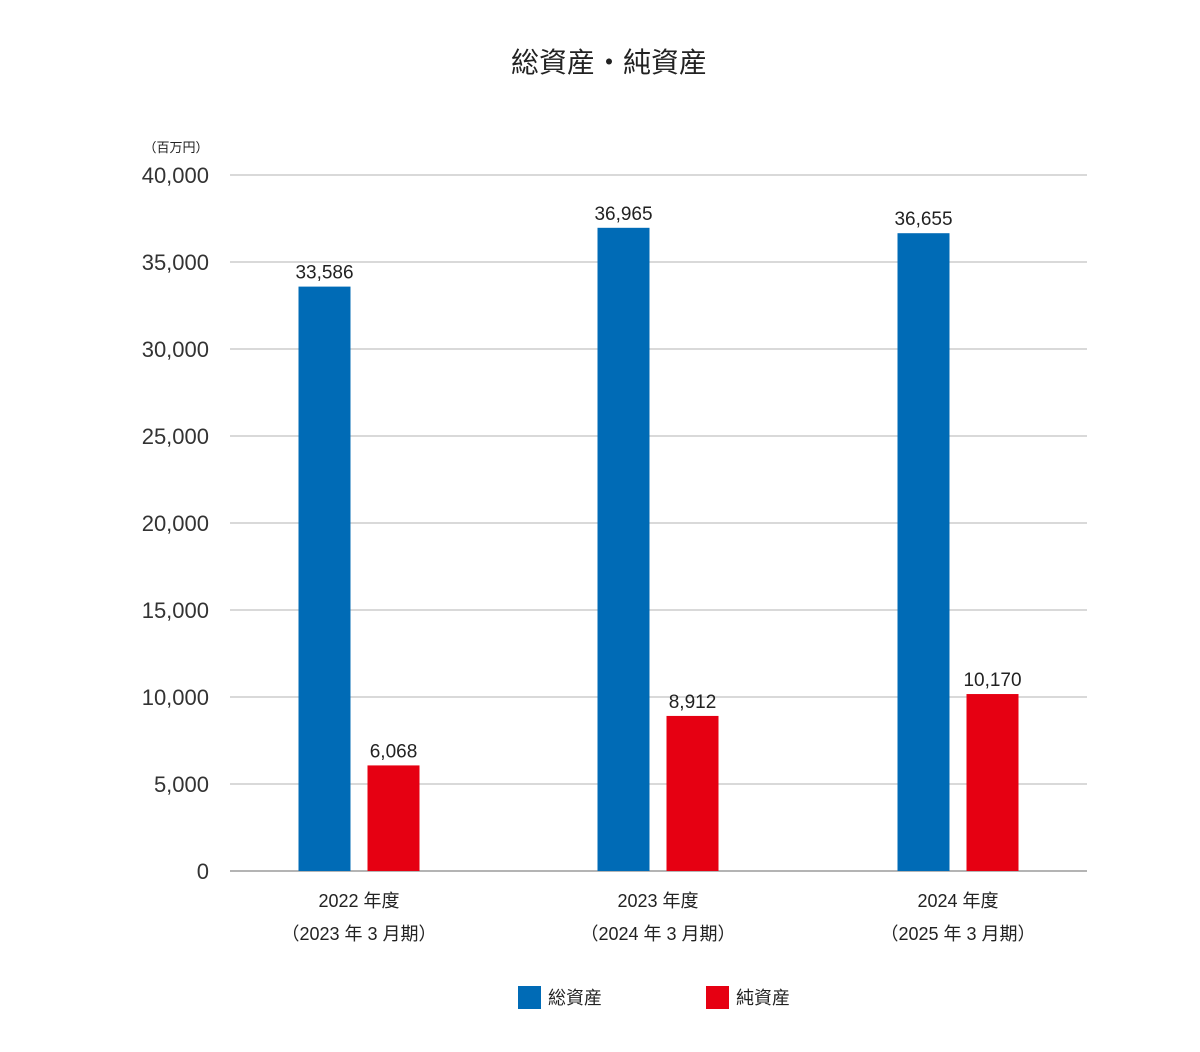 This screenshot has height=1052, width=1200. What do you see at coordinates (923, 219) in the screenshot?
I see `data-label: 36,655` at bounding box center [923, 219].